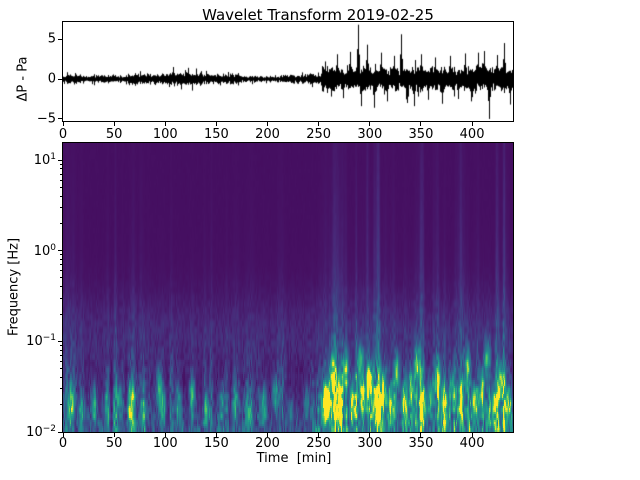 The width and height of the screenshot is (640, 480). What do you see at coordinates (41, 432) in the screenshot?
I see `y-tick-label: 10⁻²` at bounding box center [41, 432].